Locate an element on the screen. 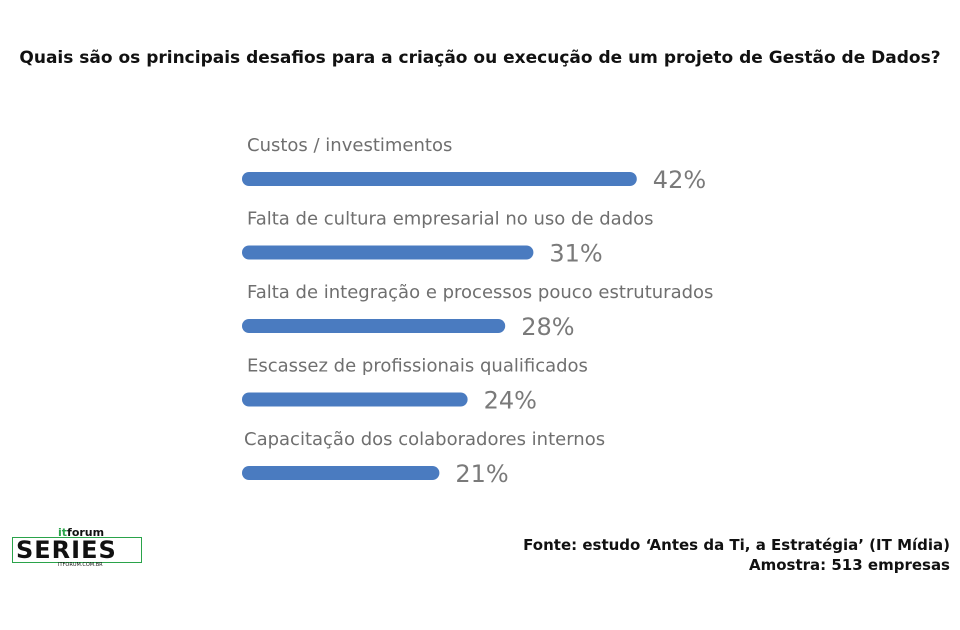 The height and width of the screenshot is (630, 960). logo-prefix: it is located at coordinates (63, 532).